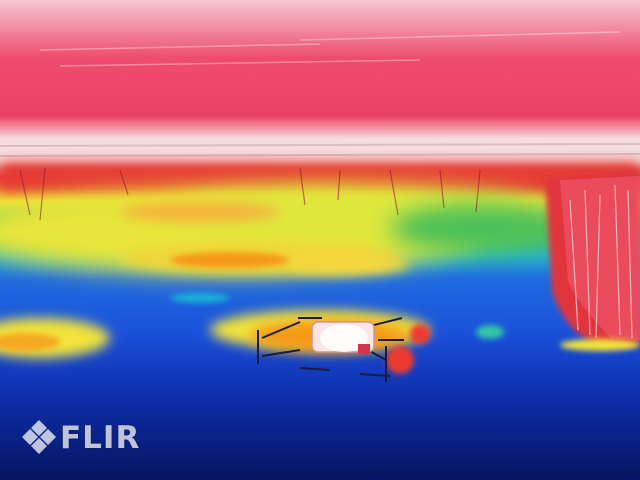 The height and width of the screenshot is (480, 640). I want to click on flir-diamond-logo-icon, so click(39, 437).